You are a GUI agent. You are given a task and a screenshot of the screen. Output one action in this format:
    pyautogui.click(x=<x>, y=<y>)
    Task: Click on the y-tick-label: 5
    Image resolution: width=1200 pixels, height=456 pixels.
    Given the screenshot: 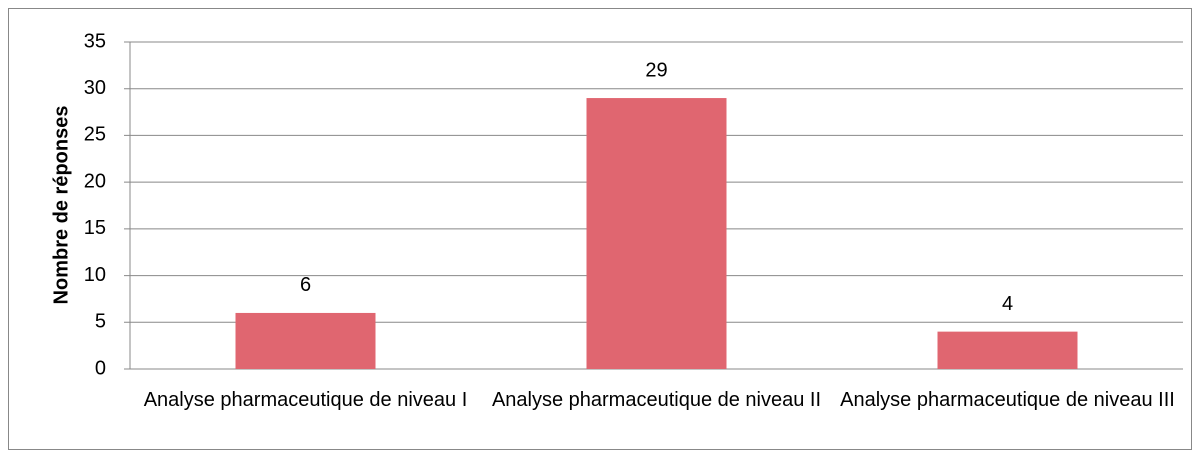 What is the action you would take?
    pyautogui.click(x=100, y=322)
    